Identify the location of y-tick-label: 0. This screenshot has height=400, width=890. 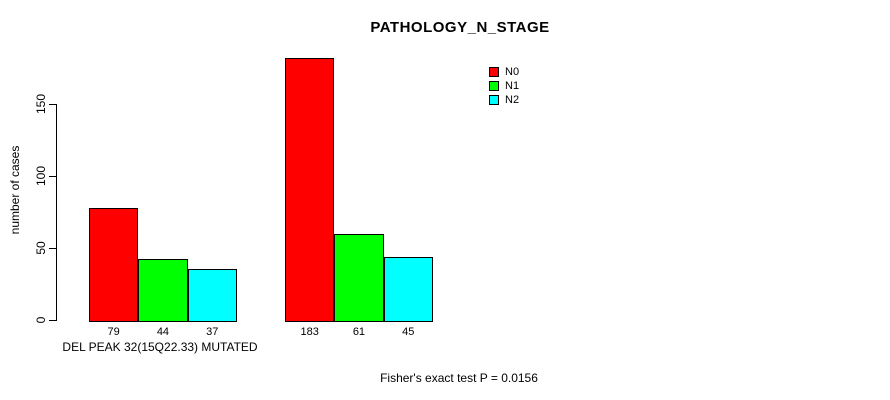
(41, 320).